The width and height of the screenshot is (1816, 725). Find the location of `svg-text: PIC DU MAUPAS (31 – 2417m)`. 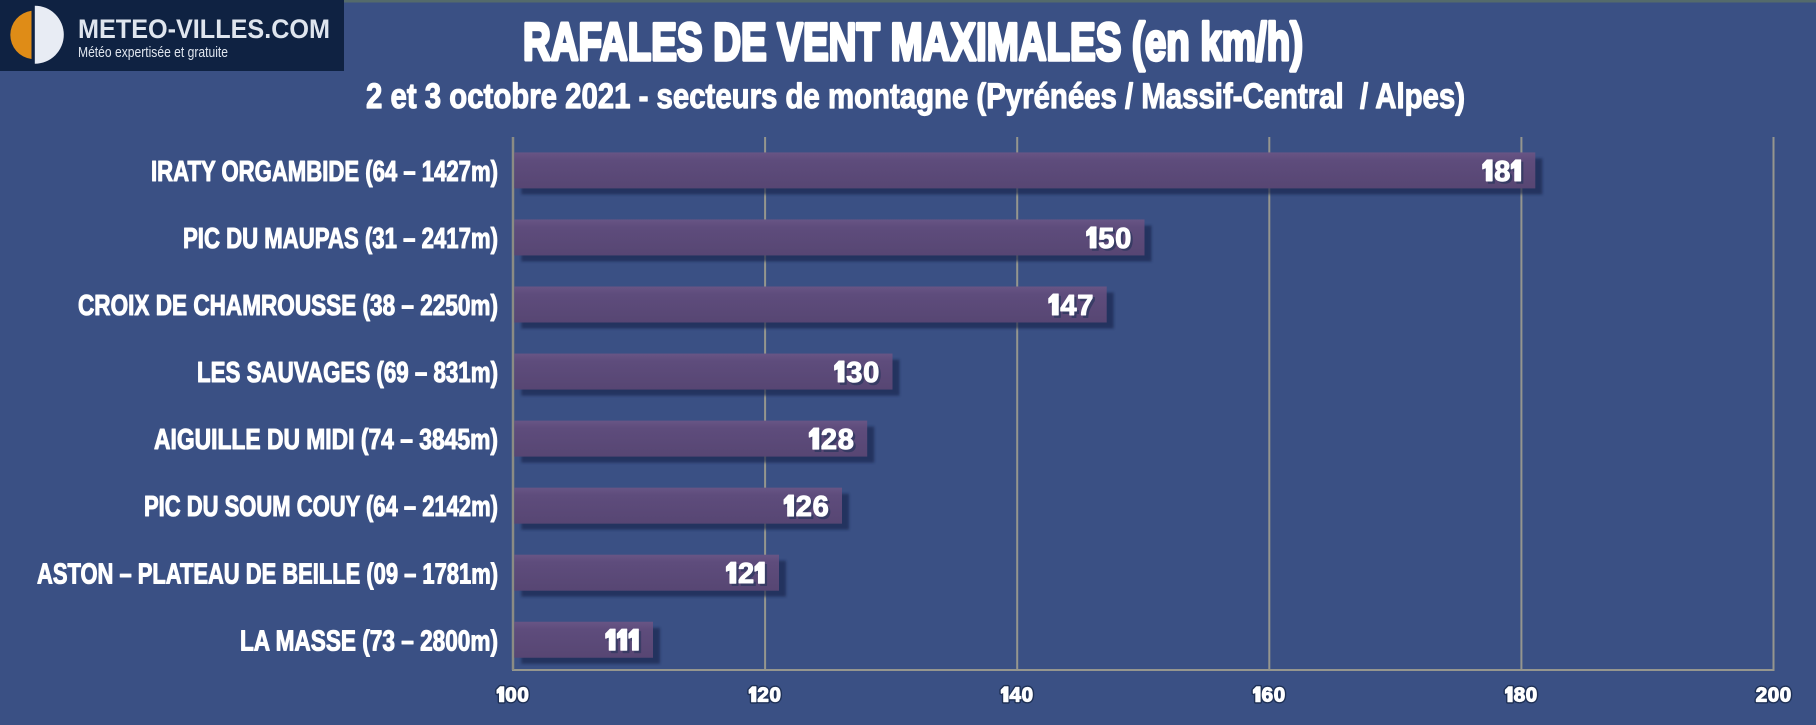

svg-text: PIC DU MAUPAS (31 – 2417m) is located at coordinates (340, 239).